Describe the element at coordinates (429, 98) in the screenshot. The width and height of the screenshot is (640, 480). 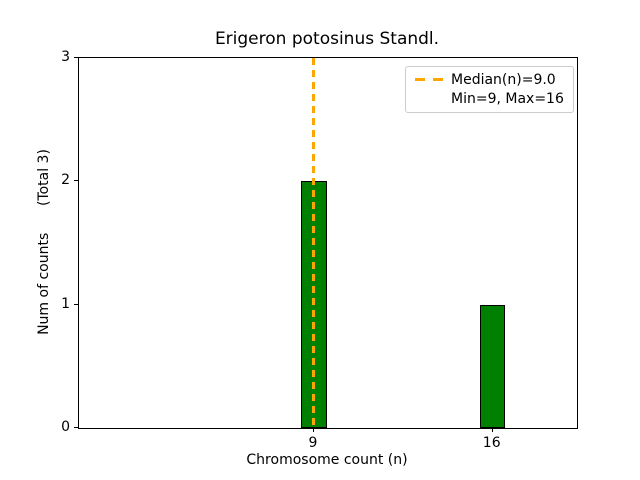
I see `legend-marker-spacer` at that location.